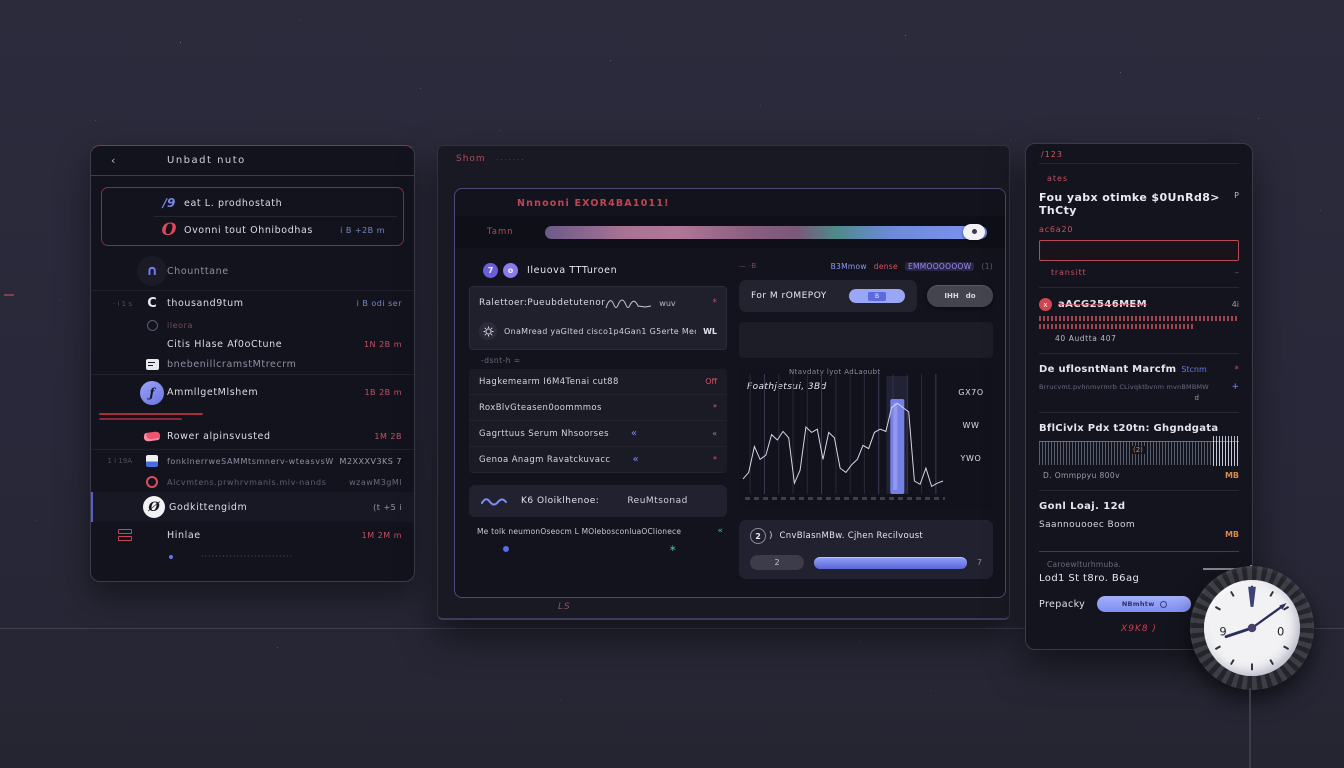 This screenshot has width=1344, height=768. I want to click on list-item: ∩ Chounttane, so click(252, 271).